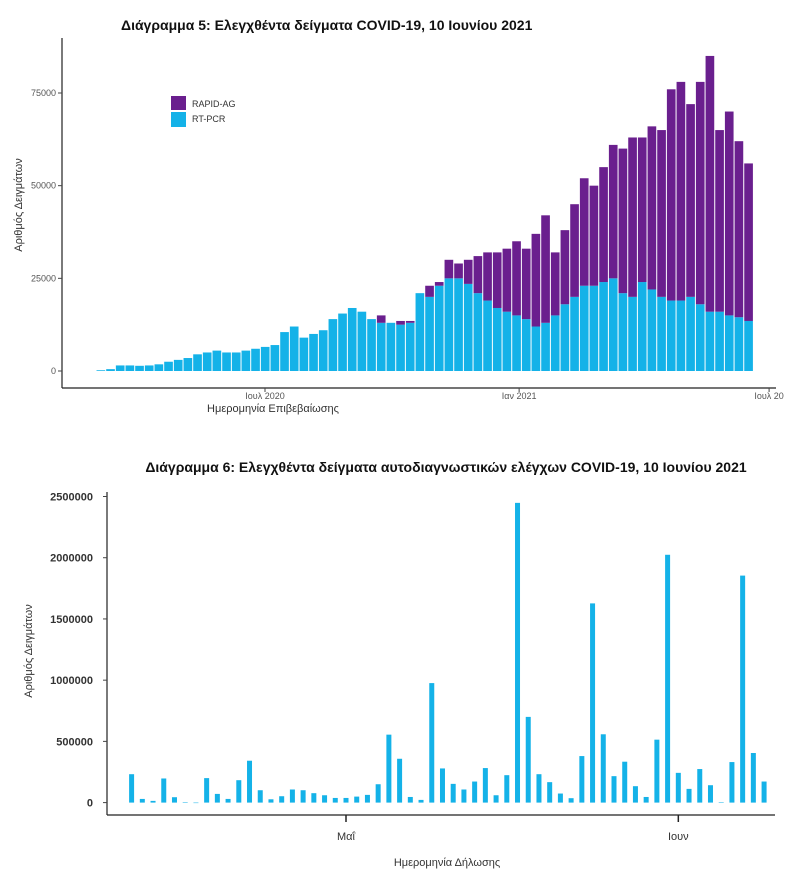  I want to click on y-tick-label: 2500000, so click(71, 498).